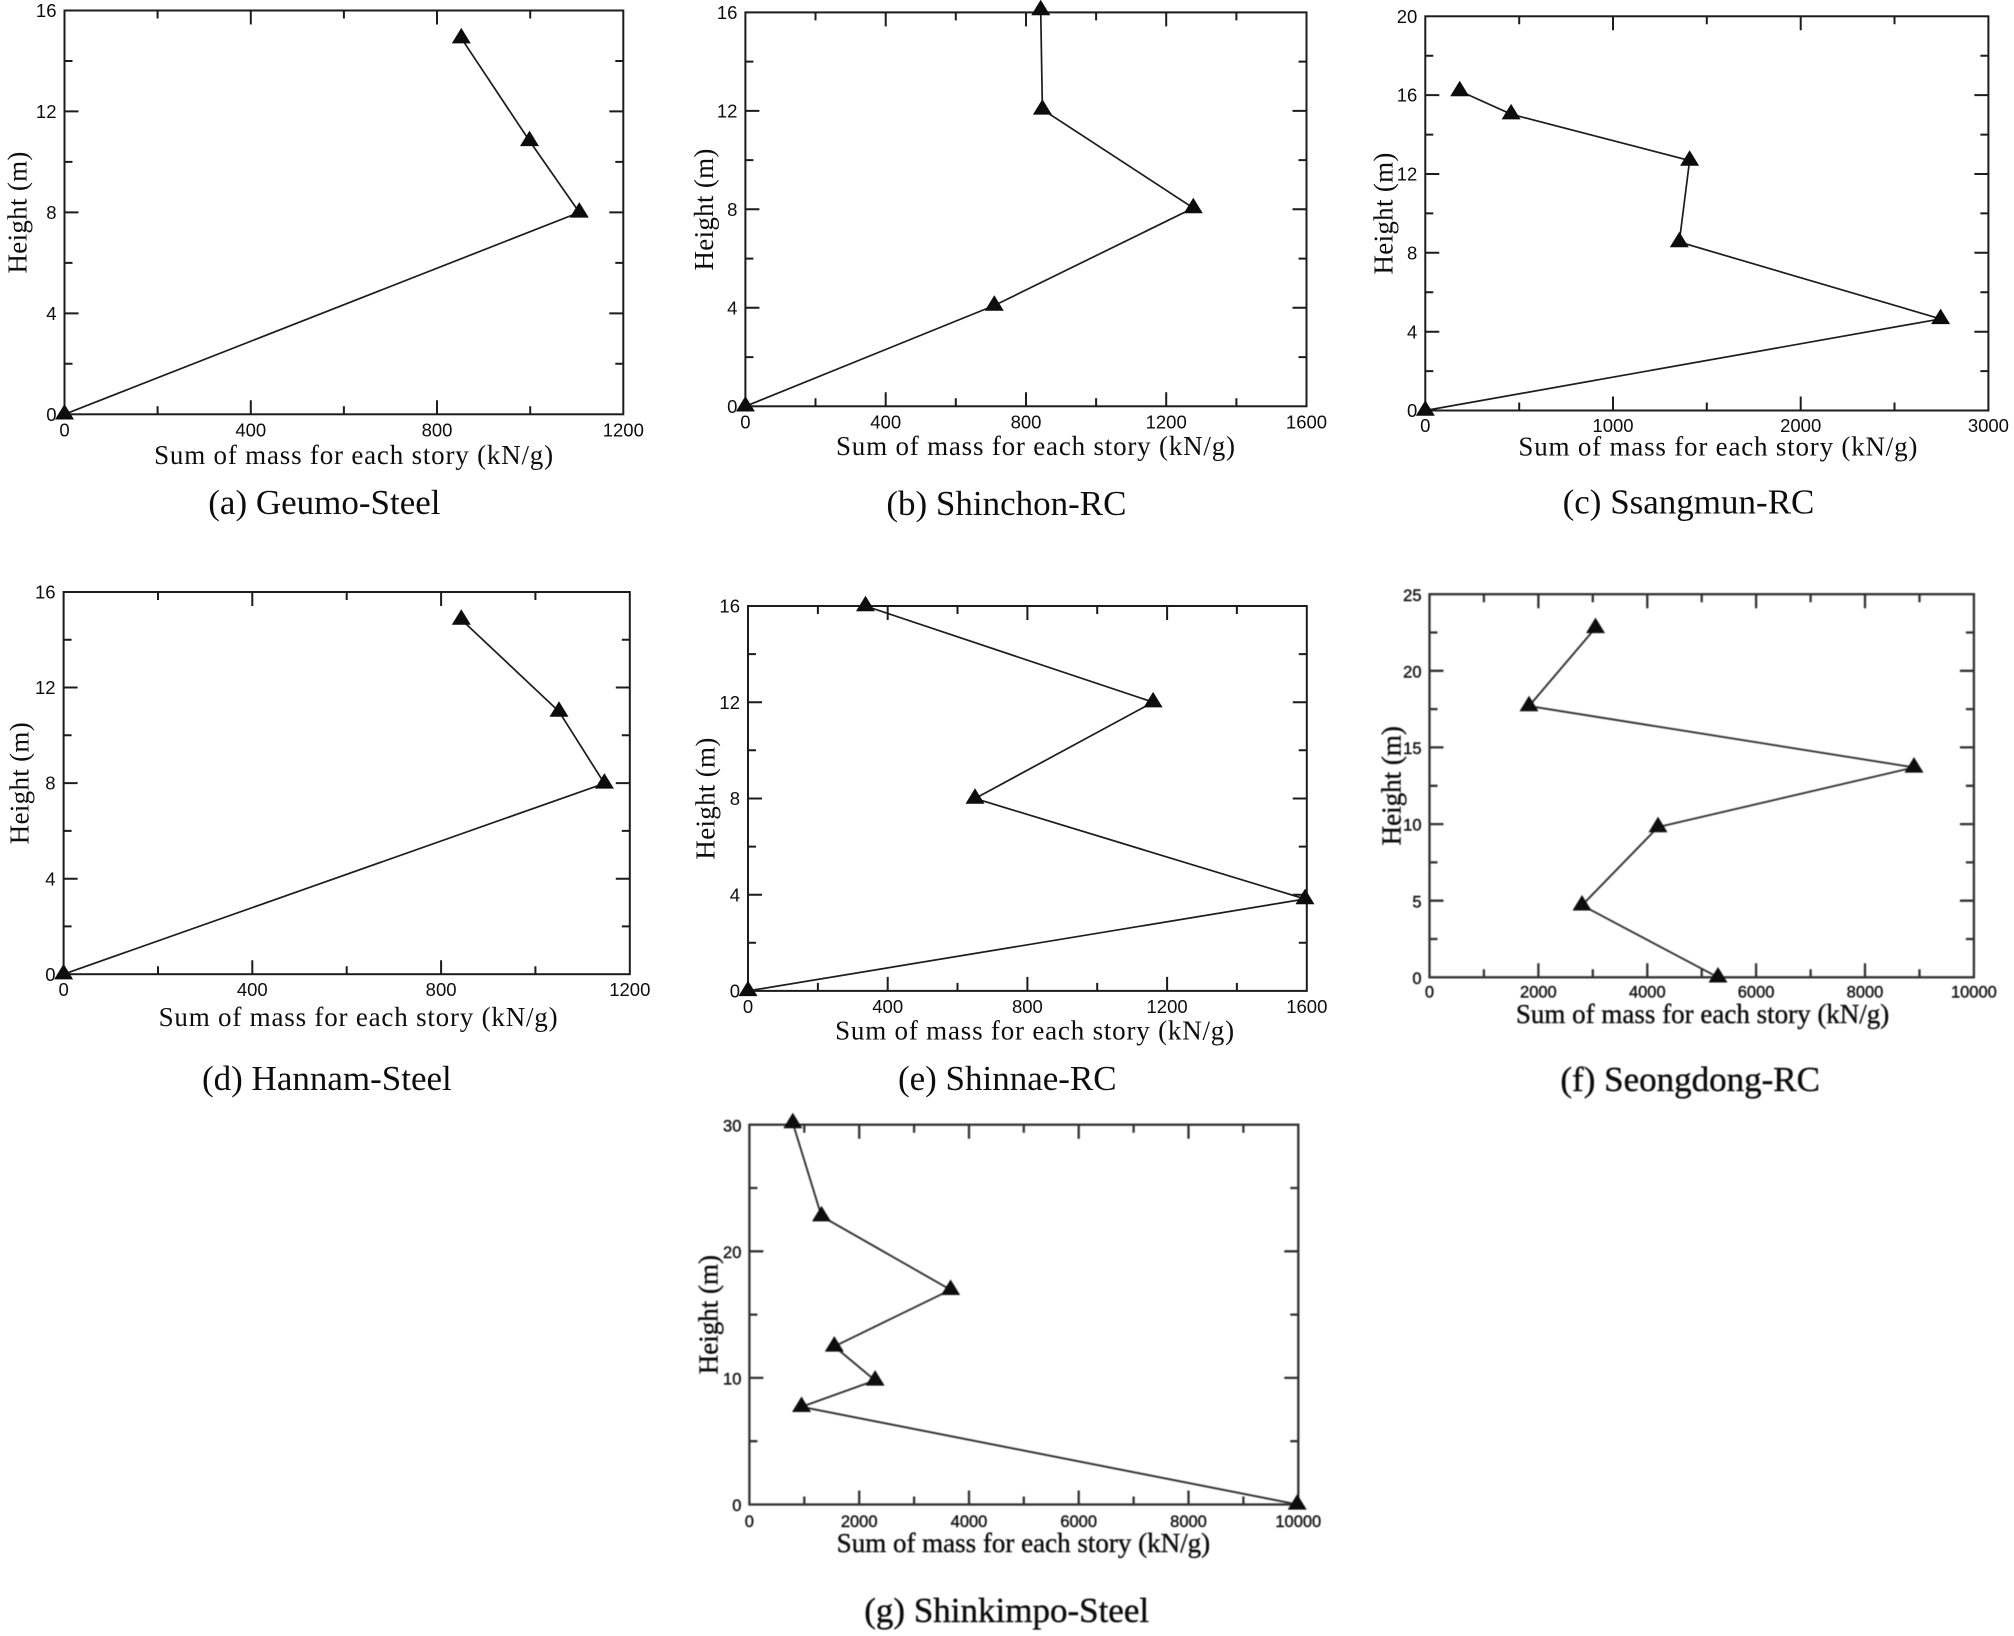  Describe the element at coordinates (1412, 596) in the screenshot. I see `svg-text: 25` at that location.